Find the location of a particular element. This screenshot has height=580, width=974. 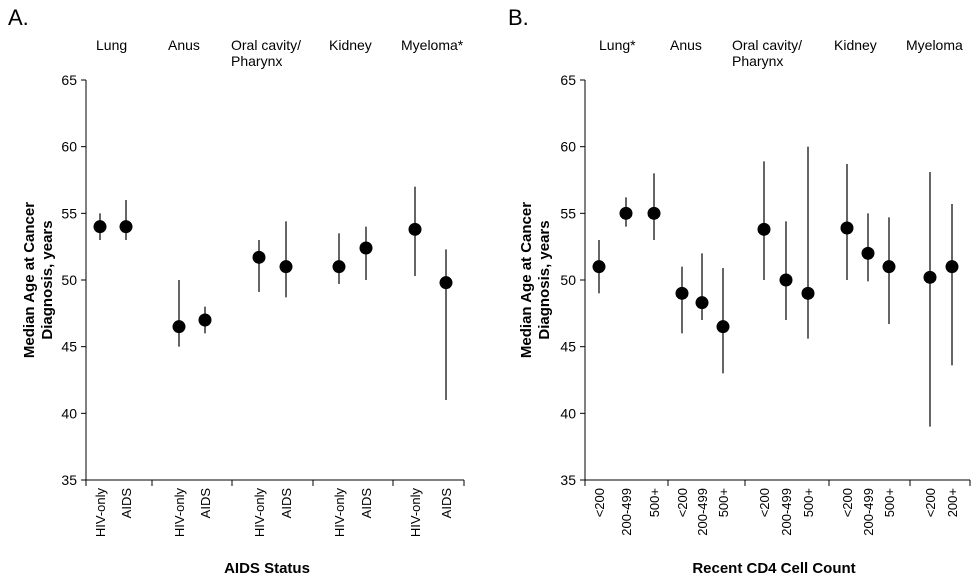

x-tick-label-a-3-0: HIV-only is located at coordinates (339, 513).